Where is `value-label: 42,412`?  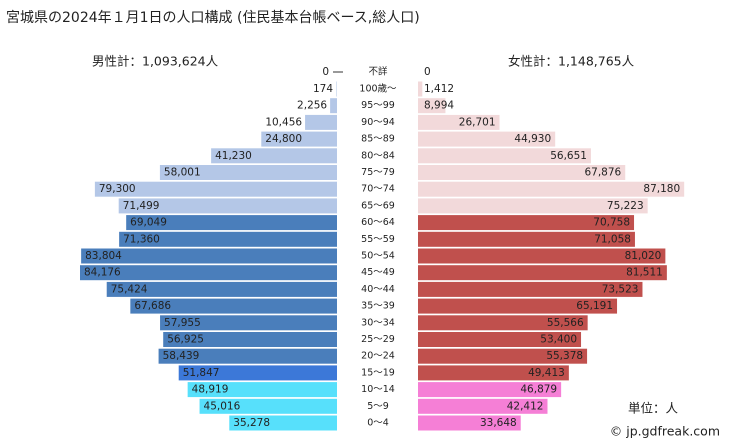
value-label: 42,412 is located at coordinates (525, 406).